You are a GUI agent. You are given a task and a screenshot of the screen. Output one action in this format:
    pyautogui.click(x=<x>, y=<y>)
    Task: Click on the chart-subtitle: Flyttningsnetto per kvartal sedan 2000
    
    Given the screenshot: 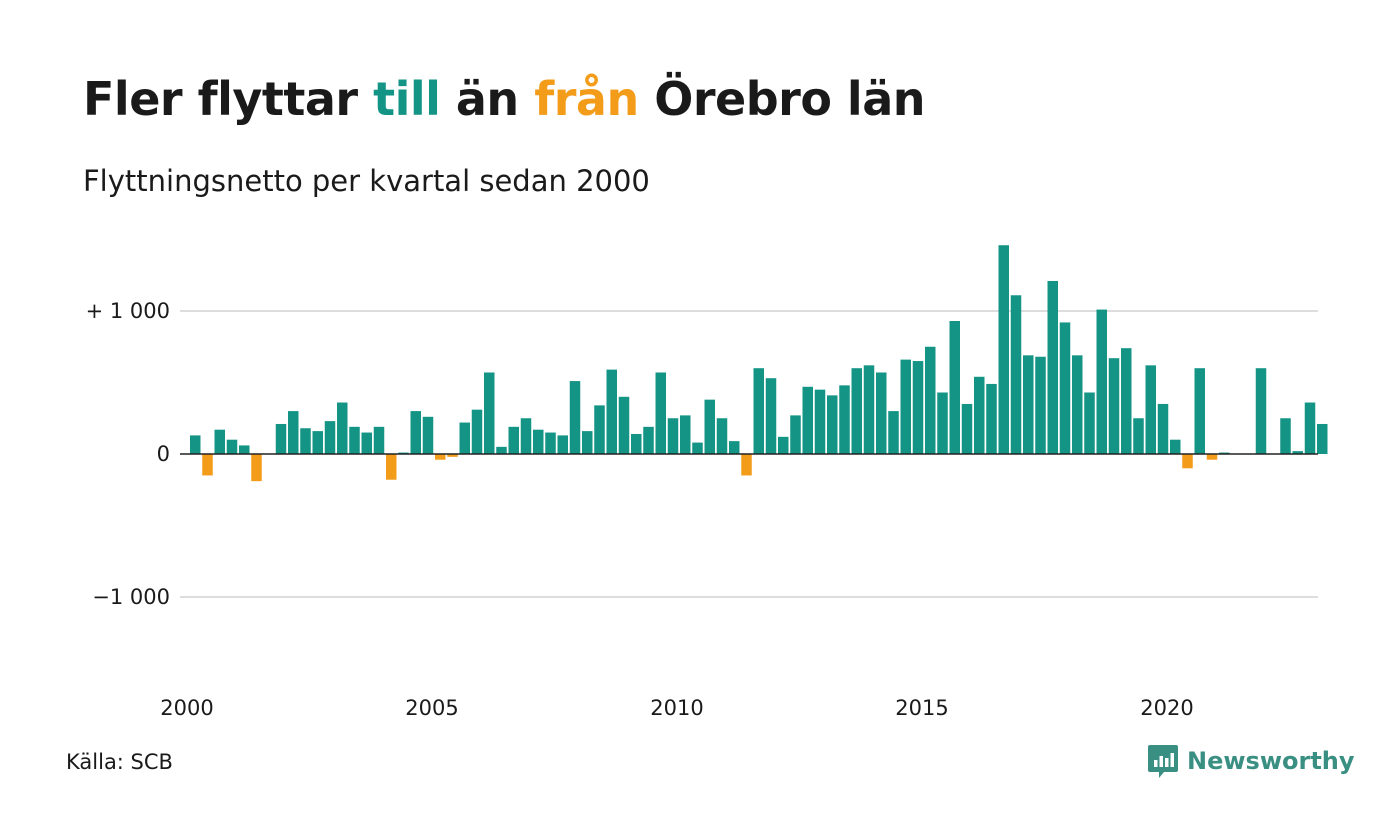 What is the action you would take?
    pyautogui.click(x=366, y=181)
    